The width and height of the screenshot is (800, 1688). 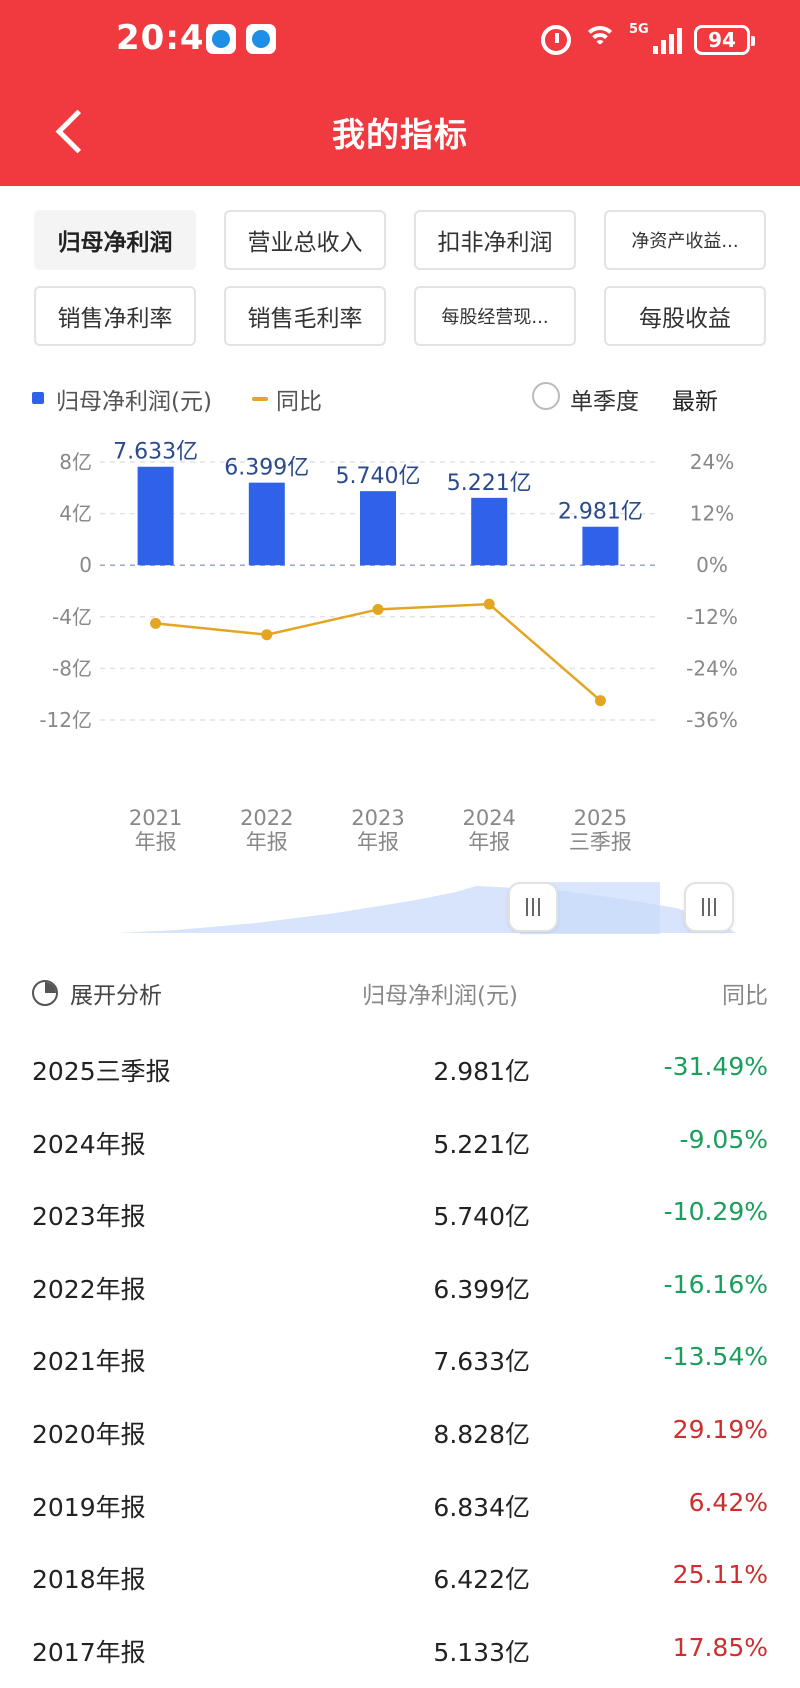 I want to click on row-period: 2017年报, so click(x=89, y=1652).